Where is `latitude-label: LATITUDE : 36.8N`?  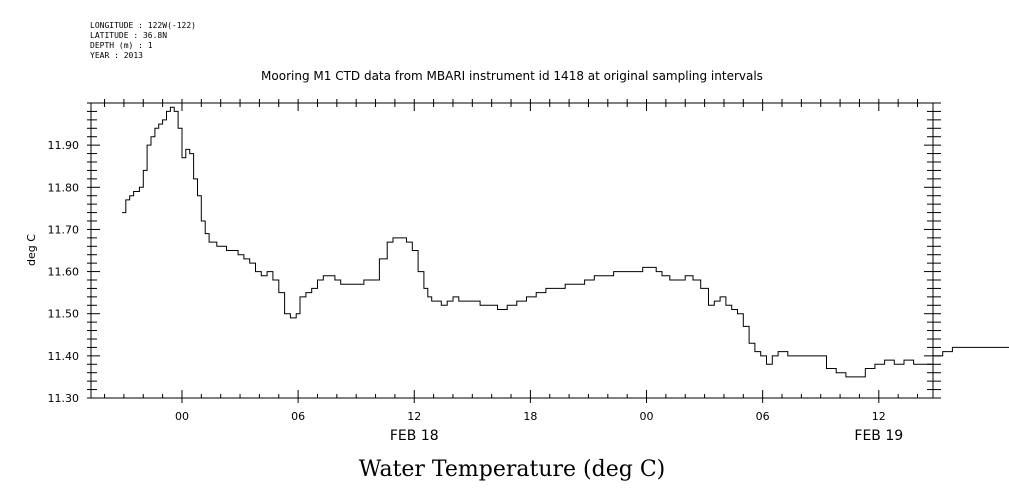
latitude-label: LATITUDE : 36.8N is located at coordinates (129, 35).